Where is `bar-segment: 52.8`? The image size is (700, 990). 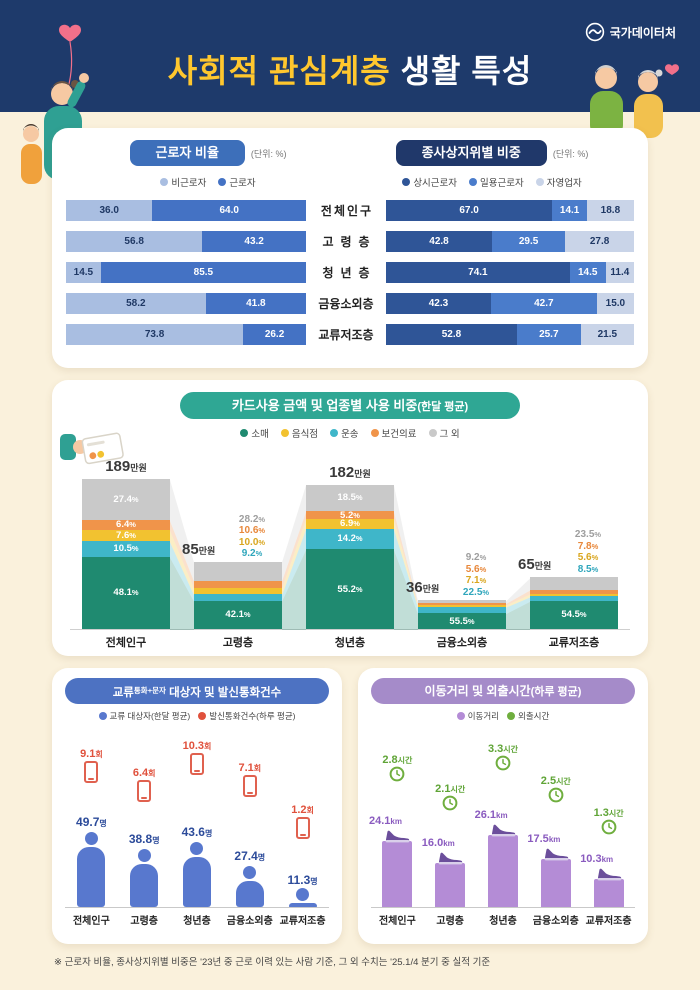
bar-segment: 52.8 is located at coordinates (451, 334).